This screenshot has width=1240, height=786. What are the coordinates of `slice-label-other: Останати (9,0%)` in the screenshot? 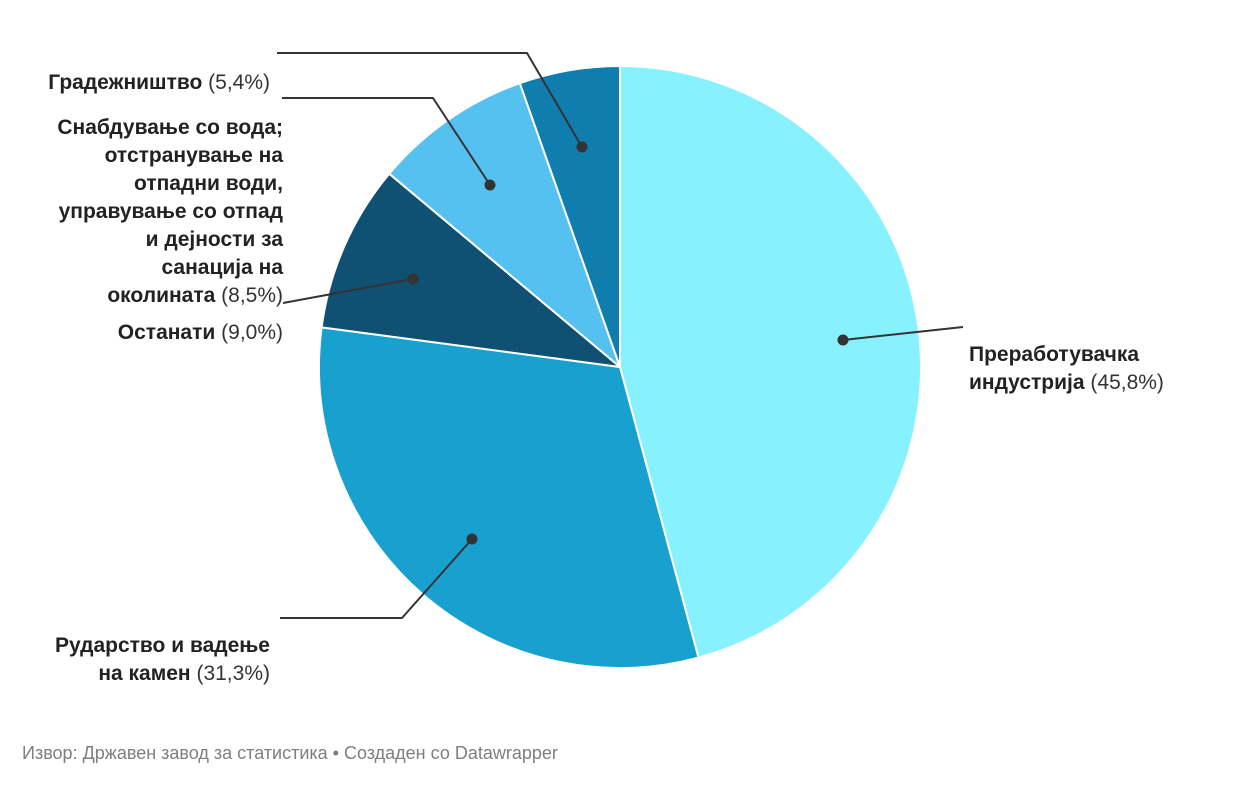 It's located at (200, 319).